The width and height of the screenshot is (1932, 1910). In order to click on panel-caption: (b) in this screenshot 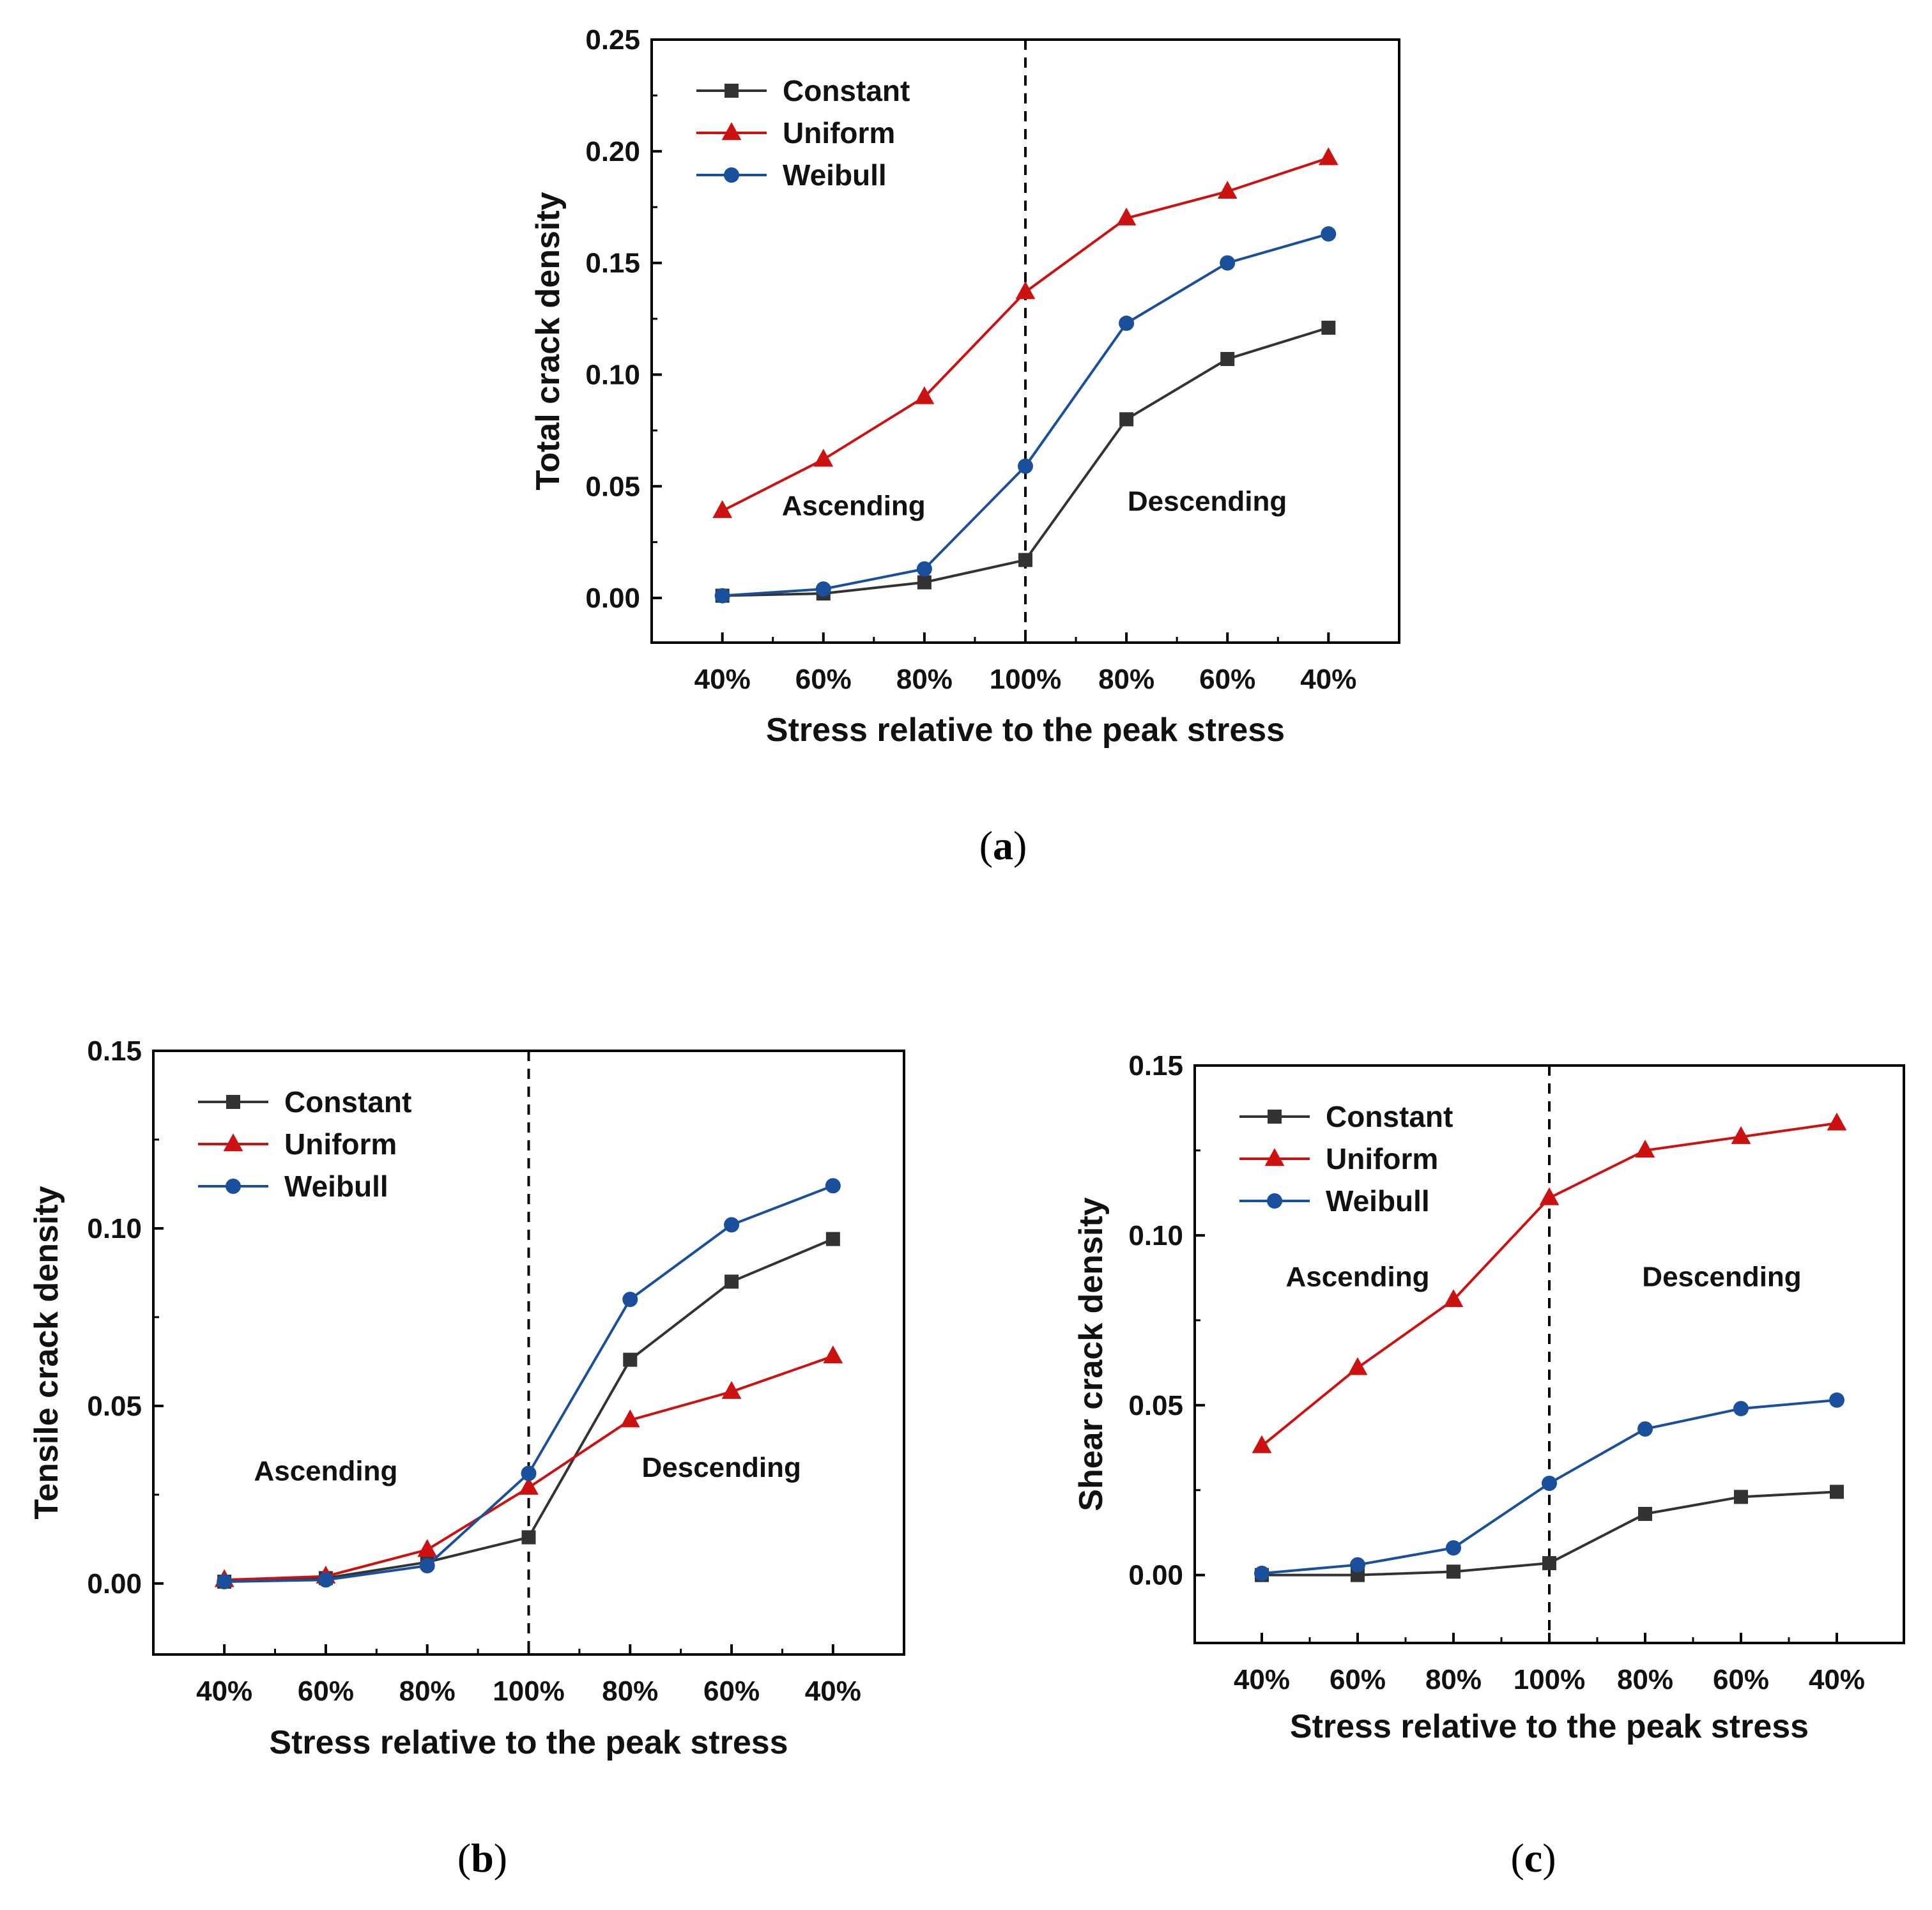, I will do `click(482, 1858)`.